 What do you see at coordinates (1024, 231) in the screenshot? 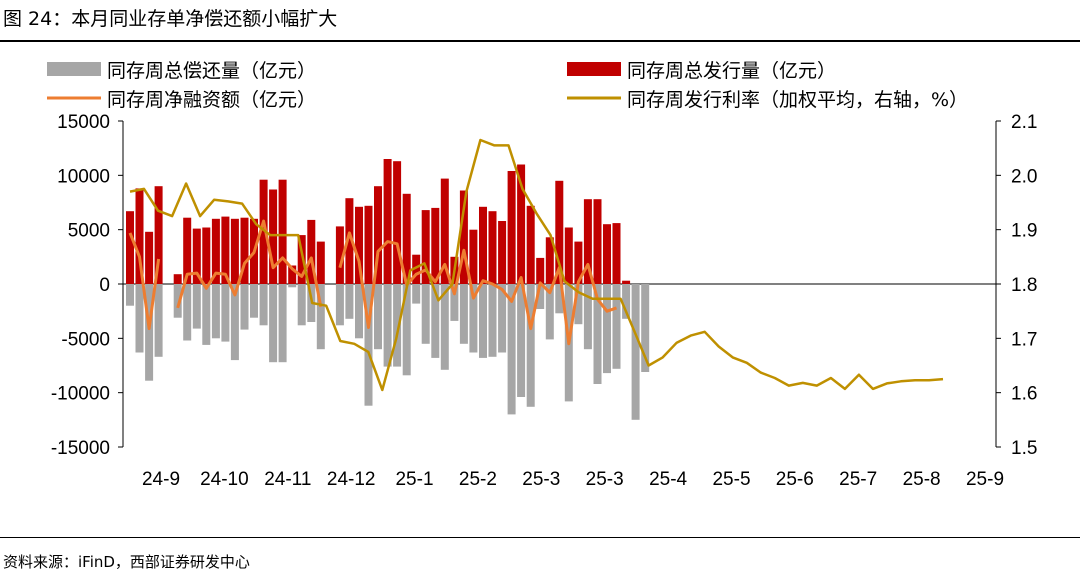
I see `right-tick-label: 1.9` at bounding box center [1024, 231].